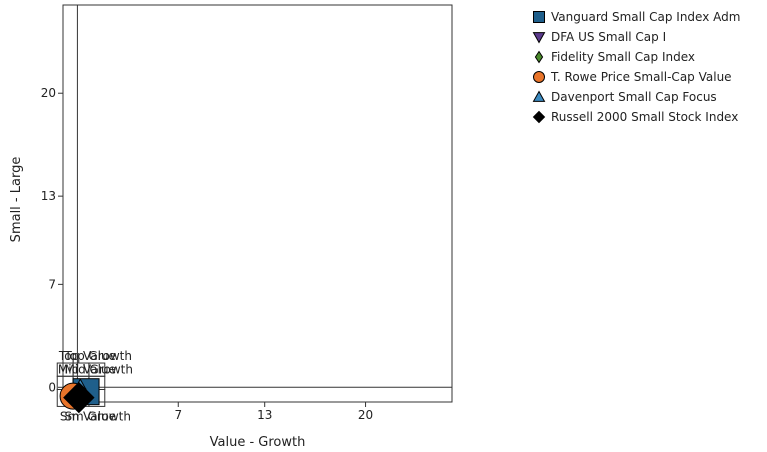 The width and height of the screenshot is (767, 452). Describe the element at coordinates (264, 415) in the screenshot. I see `x-tick-label: 13` at that location.